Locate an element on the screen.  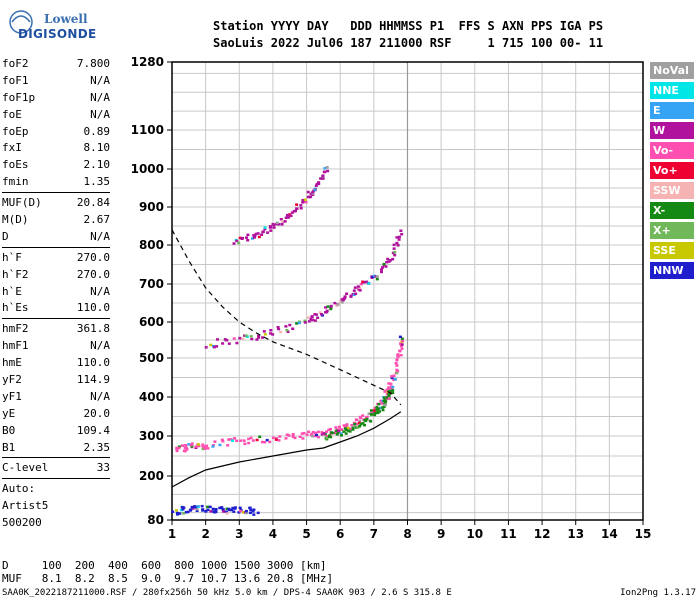
param-row: hmF2 361.8 is located at coordinates (56, 329).